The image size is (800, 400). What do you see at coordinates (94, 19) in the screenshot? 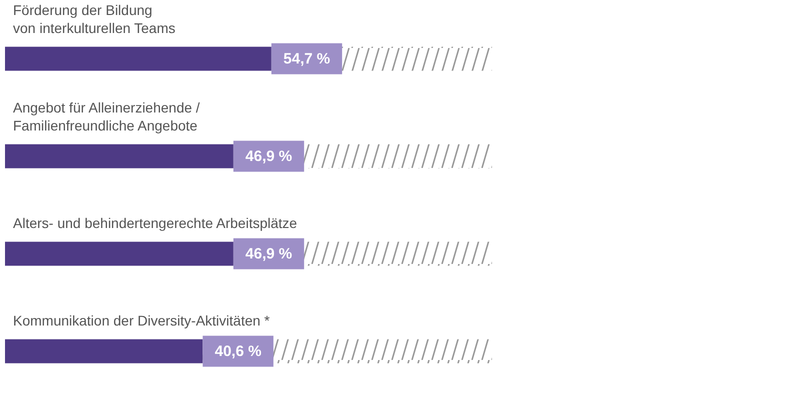
I see `y-tick-label: Förderung der Bildung von interkulturellen Teams` at bounding box center [94, 19].